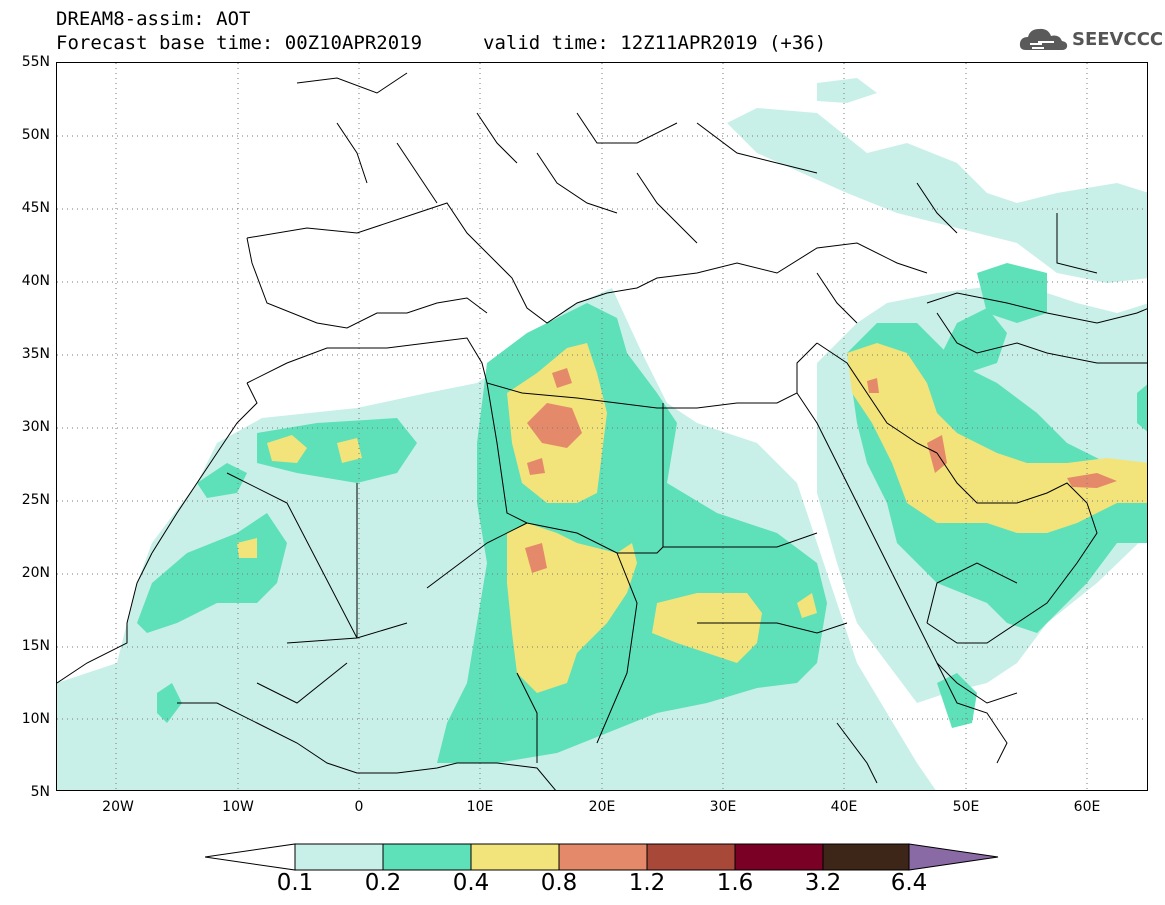 This screenshot has height=905, width=1165. Describe the element at coordinates (821, 470) in the screenshot. I see `aot-field-0.8` at that location.